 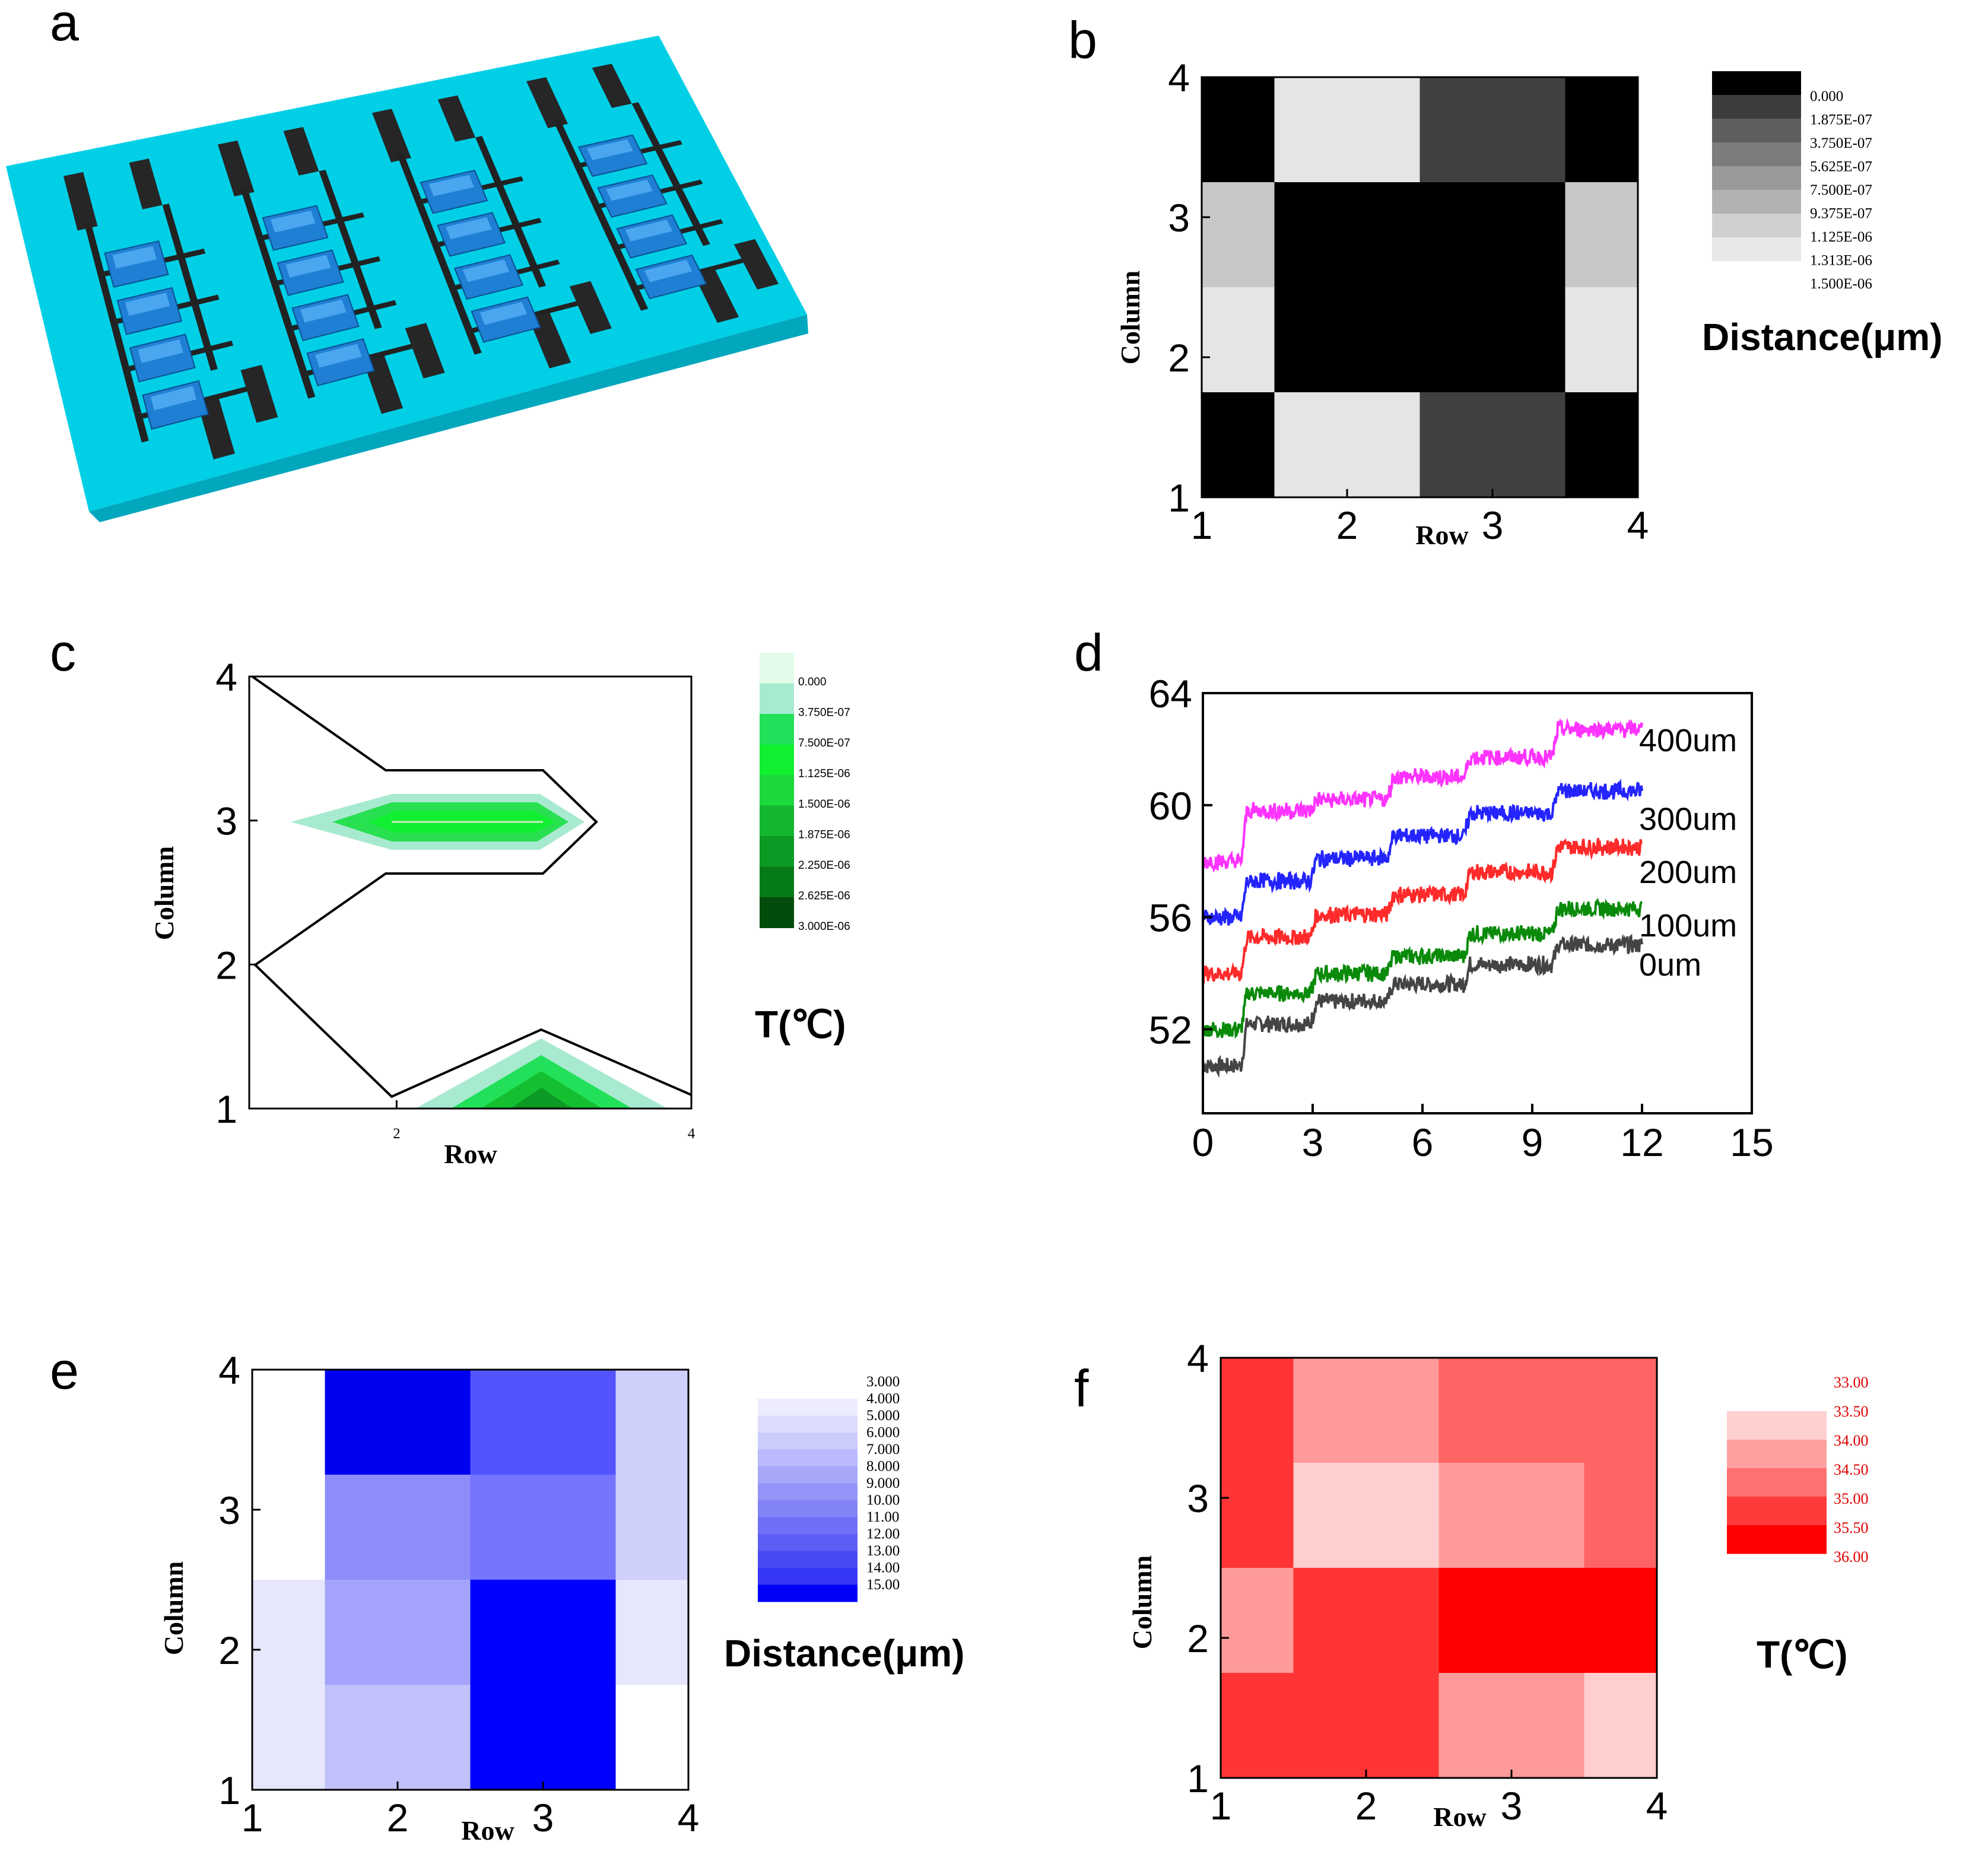 I want to click on y-tick-label: 56, so click(x=1171, y=918).